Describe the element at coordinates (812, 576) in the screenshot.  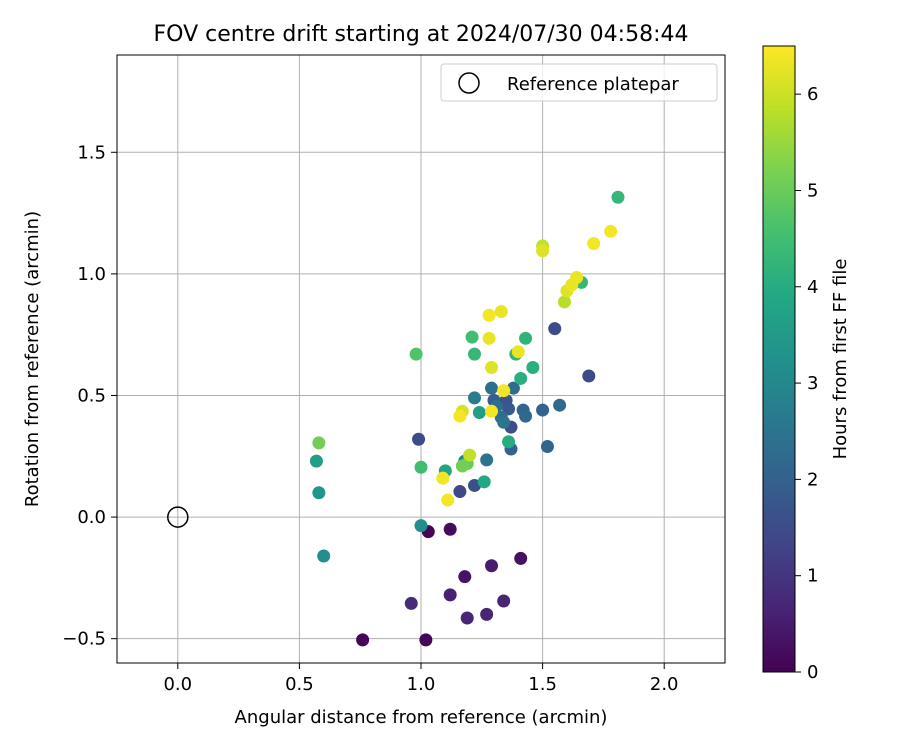
I see `colorbar-tick-label: 1` at that location.